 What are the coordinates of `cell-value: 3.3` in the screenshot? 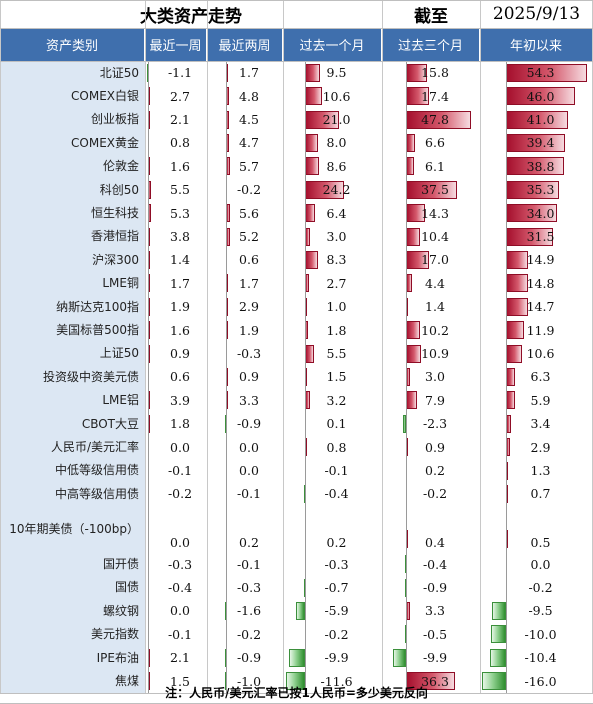 It's located at (435, 611).